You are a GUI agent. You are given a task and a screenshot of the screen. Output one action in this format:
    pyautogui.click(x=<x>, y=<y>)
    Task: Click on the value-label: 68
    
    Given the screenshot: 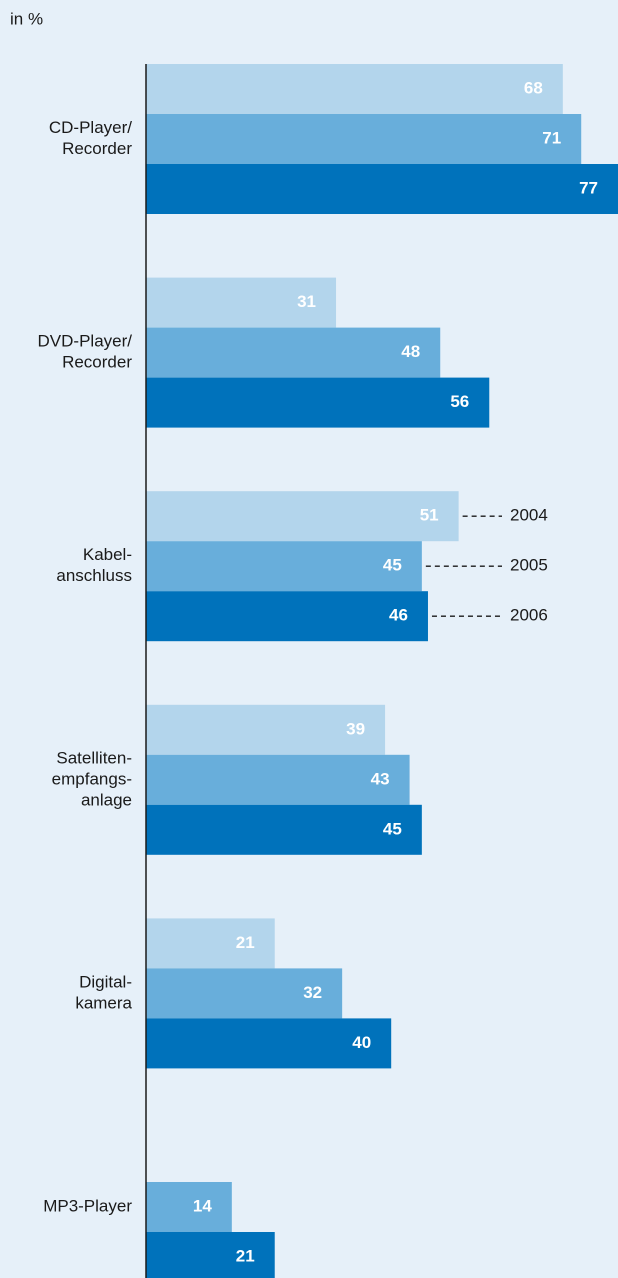 What is the action you would take?
    pyautogui.click(x=533, y=87)
    